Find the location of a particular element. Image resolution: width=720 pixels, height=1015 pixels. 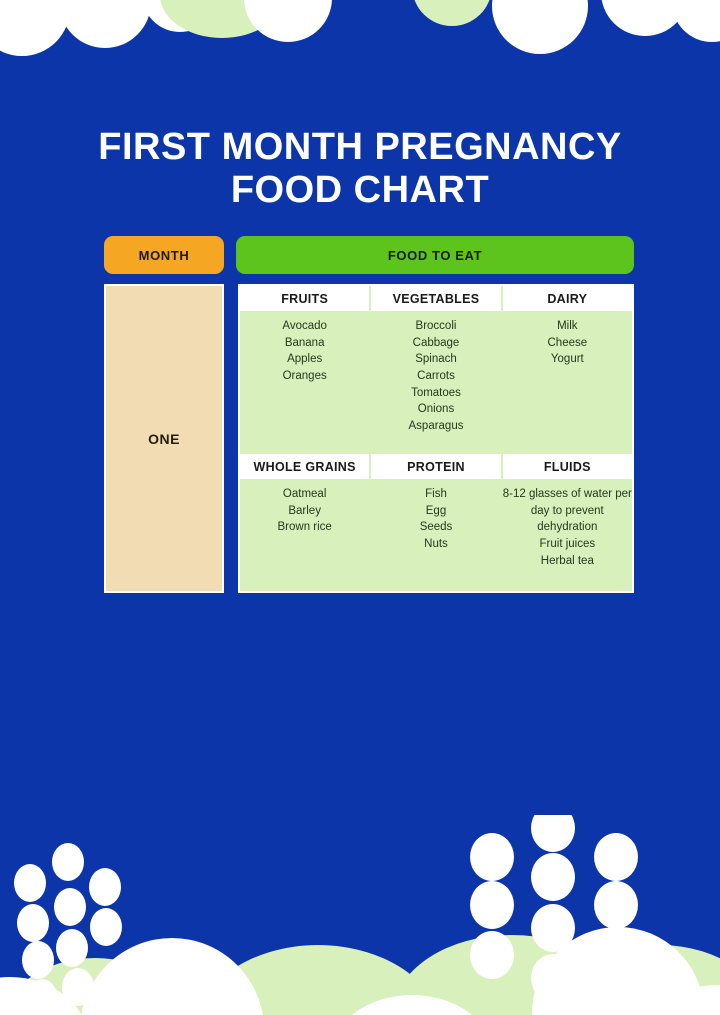

food-item: Oatmeal is located at coordinates (304, 494).